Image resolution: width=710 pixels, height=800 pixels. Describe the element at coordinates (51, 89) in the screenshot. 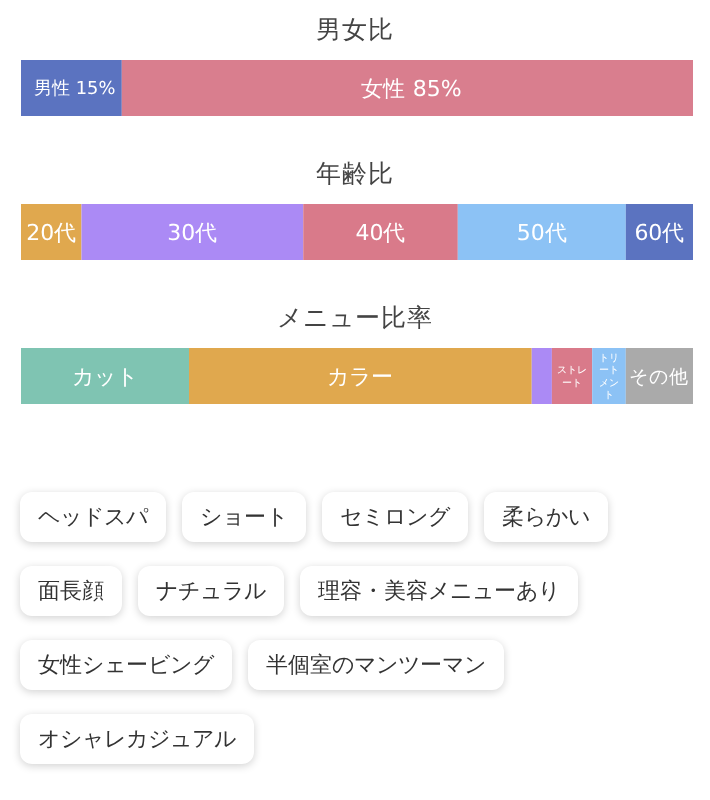

I see `series-label: 男性` at that location.